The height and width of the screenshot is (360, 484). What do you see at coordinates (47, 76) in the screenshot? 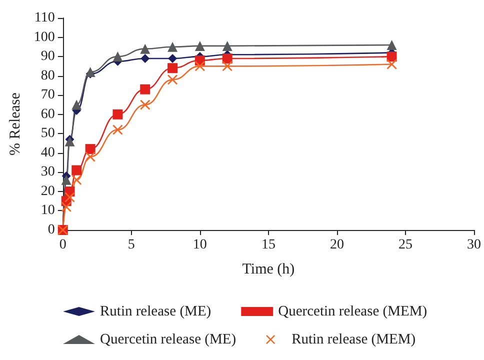
I see `y-tick-label: 80` at bounding box center [47, 76].